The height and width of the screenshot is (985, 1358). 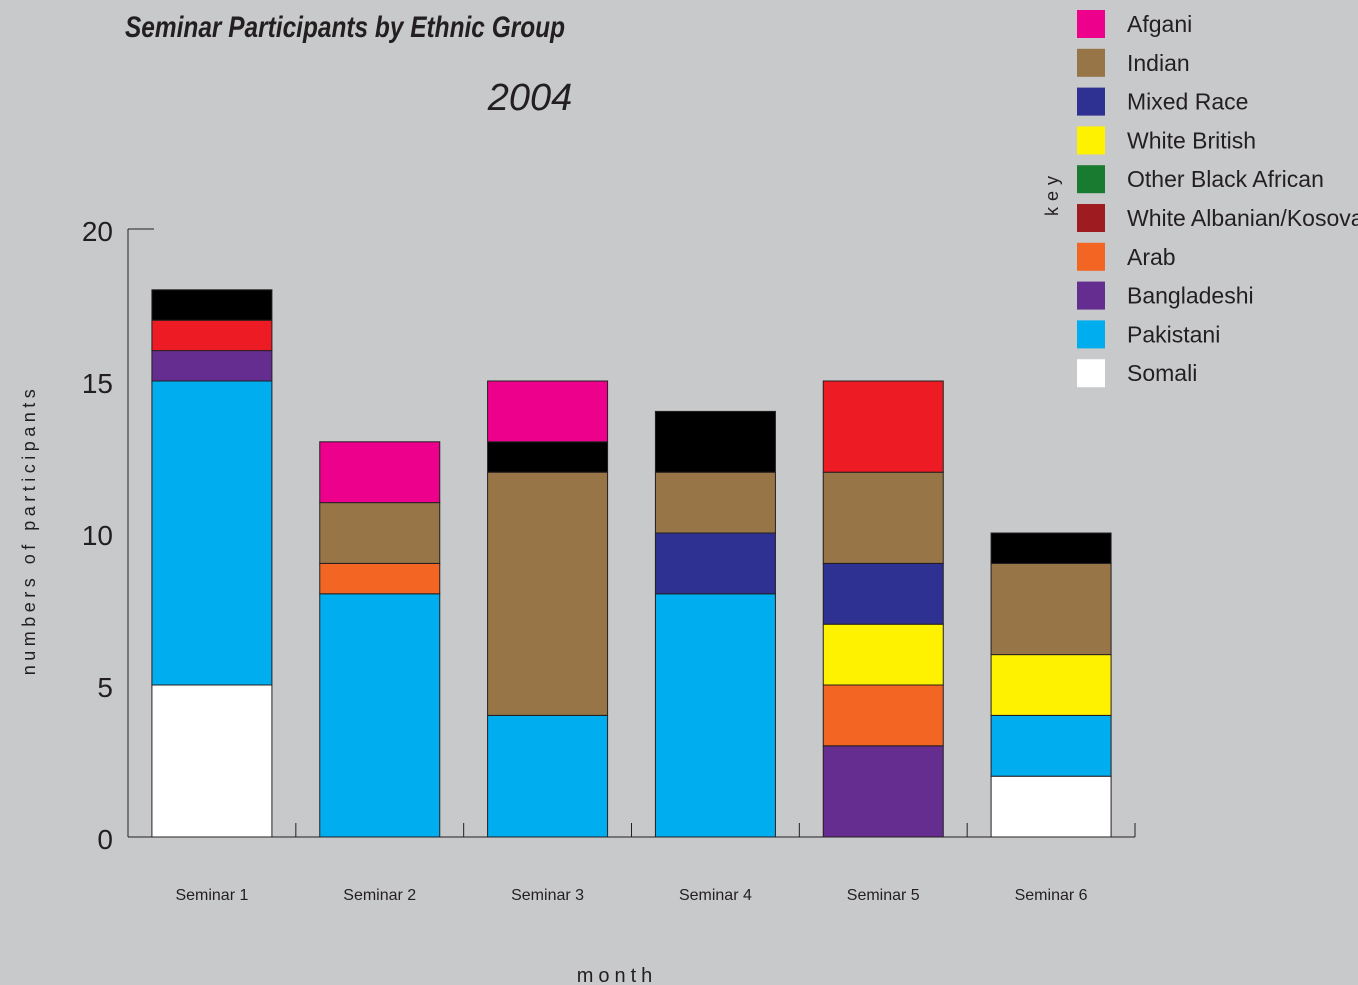 What do you see at coordinates (883, 895) in the screenshot?
I see `x-tick-label: Seminar 5` at bounding box center [883, 895].